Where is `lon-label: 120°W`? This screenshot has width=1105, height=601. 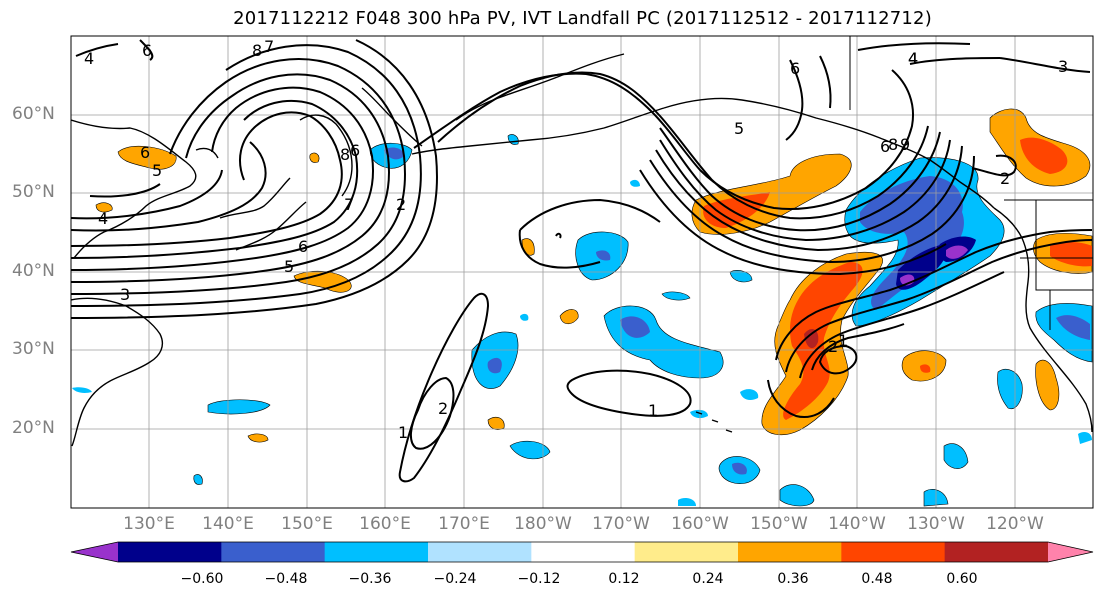 lon-label: 120°W is located at coordinates (1015, 524).